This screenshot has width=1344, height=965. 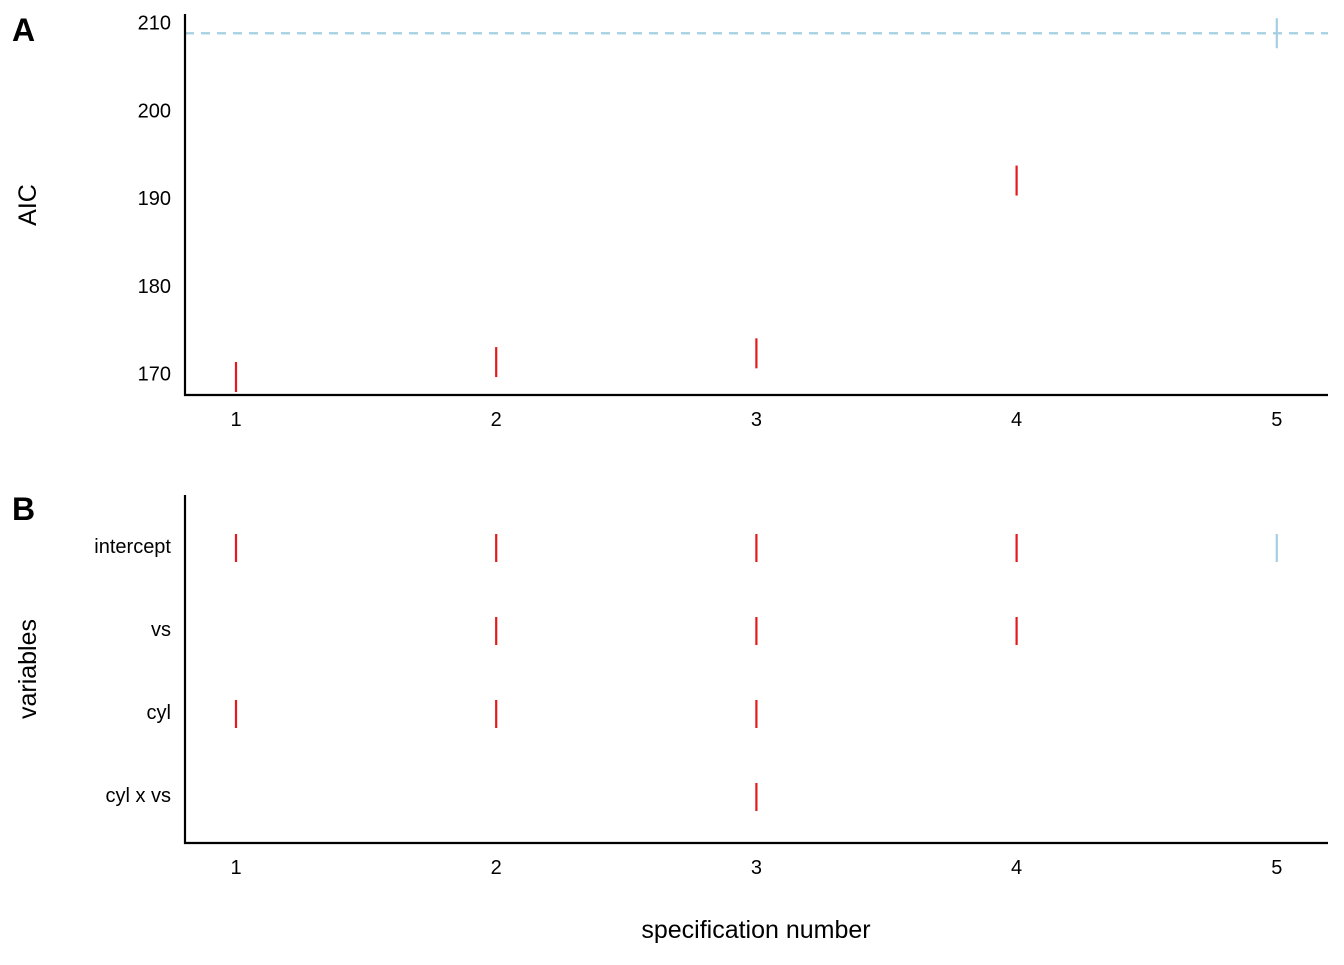 What do you see at coordinates (1276, 420) in the screenshot?
I see `panel-a-x-tick-label: 5` at bounding box center [1276, 420].